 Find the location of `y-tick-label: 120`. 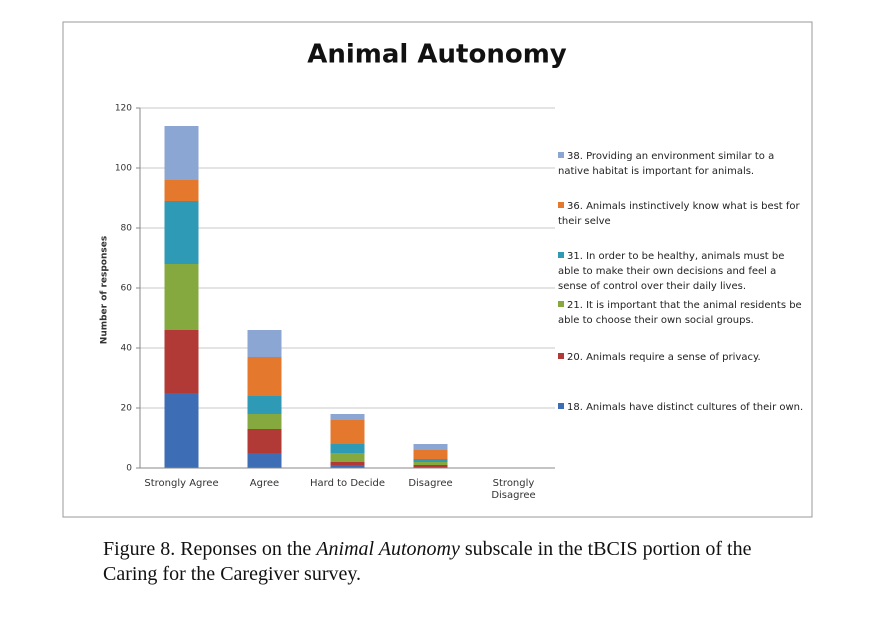

y-tick-label: 120 is located at coordinates (123, 109).